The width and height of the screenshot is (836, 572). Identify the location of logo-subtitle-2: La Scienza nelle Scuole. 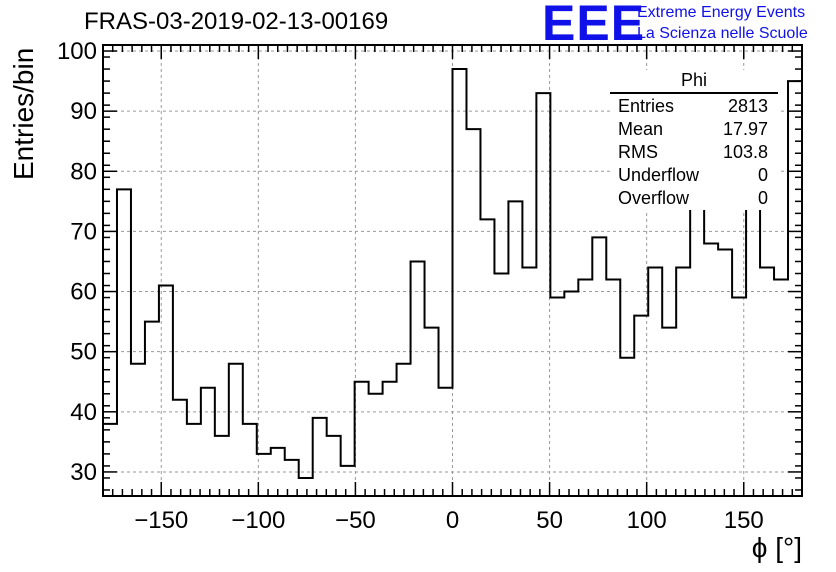
(722, 33).